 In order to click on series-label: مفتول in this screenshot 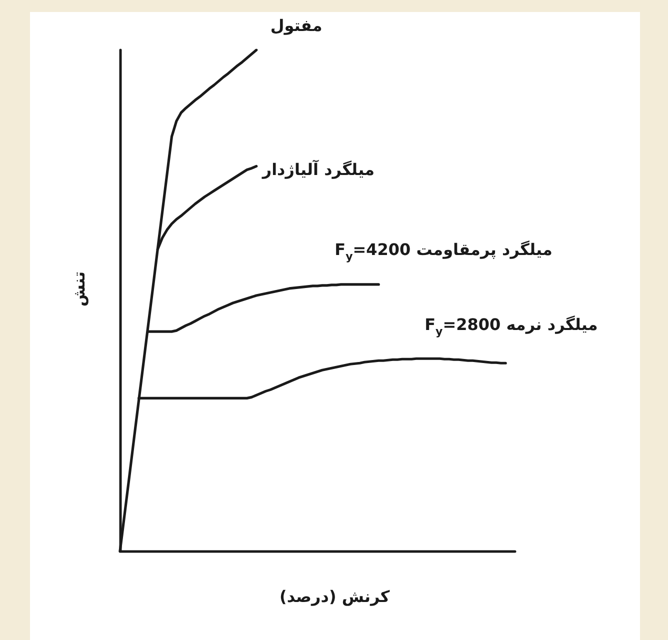, I will do `click(296, 26)`.